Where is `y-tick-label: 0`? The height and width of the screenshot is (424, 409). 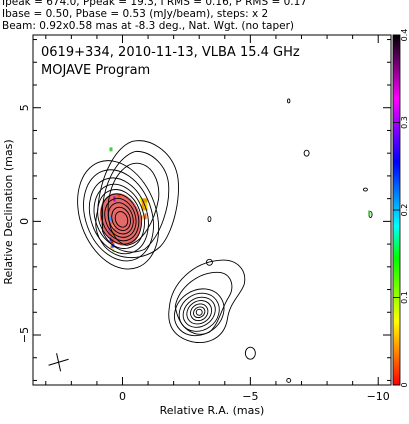 y-tick-label: 0 is located at coordinates (24, 221).